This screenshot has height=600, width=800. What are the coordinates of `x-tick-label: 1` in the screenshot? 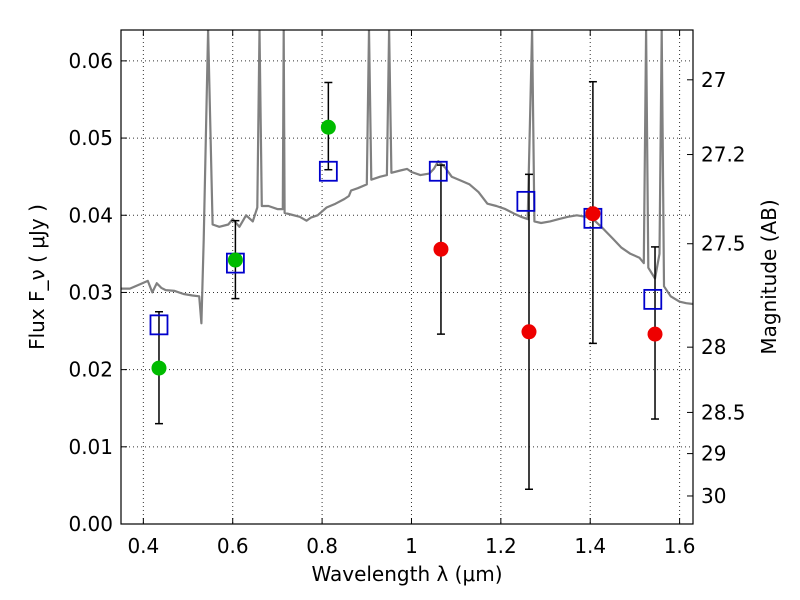 It's located at (411, 546).